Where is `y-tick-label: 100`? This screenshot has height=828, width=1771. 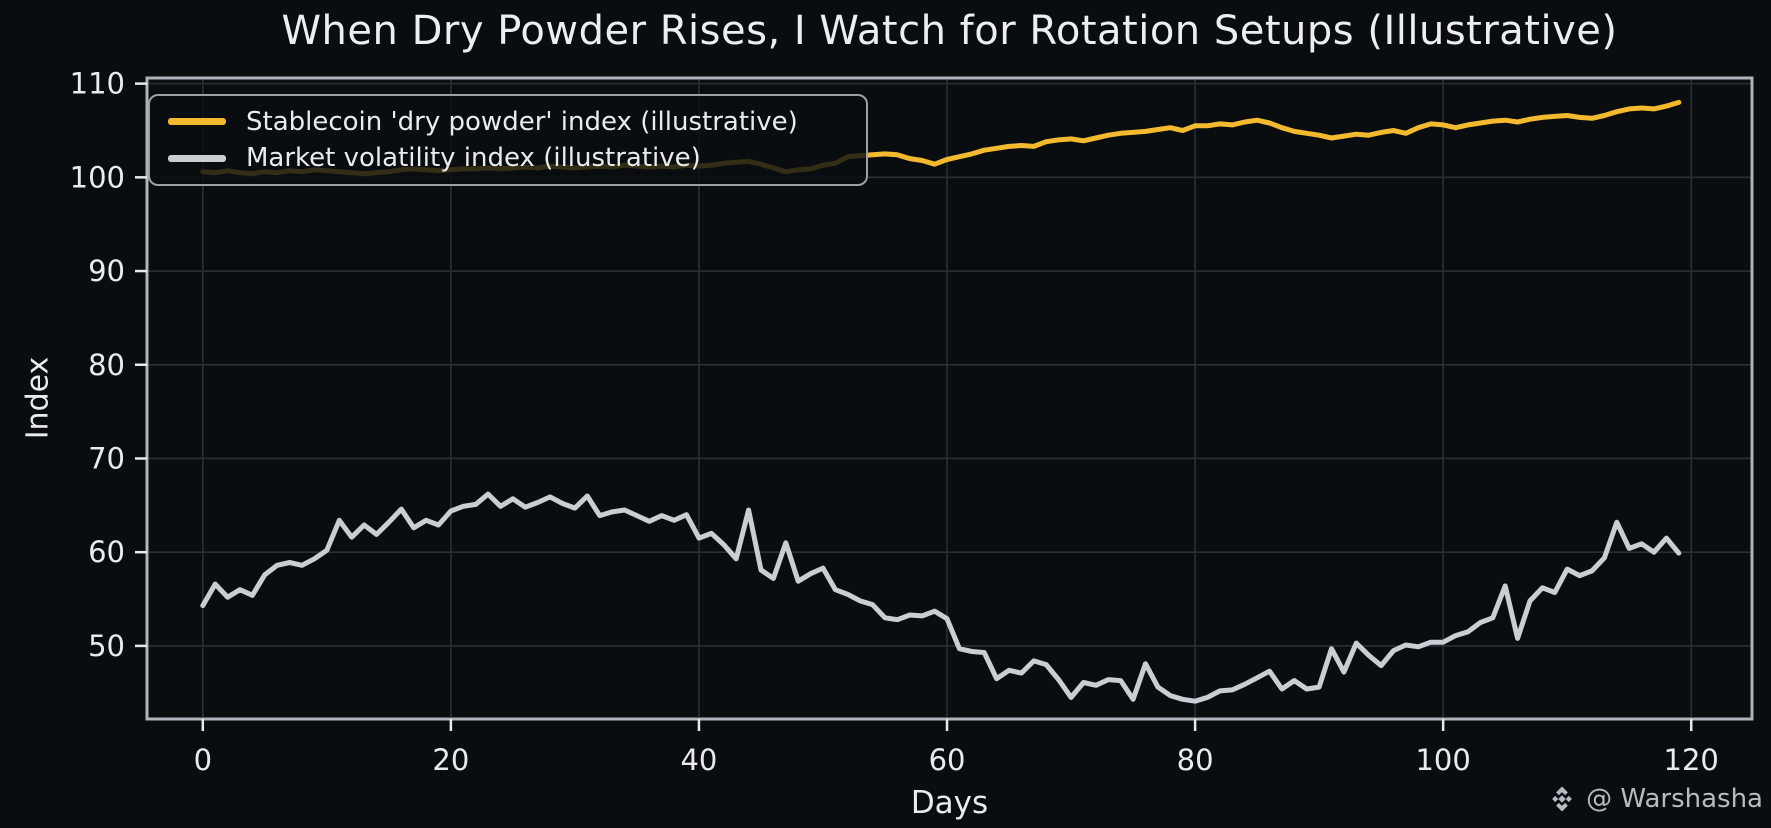
y-tick-label: 100 is located at coordinates (97, 177).